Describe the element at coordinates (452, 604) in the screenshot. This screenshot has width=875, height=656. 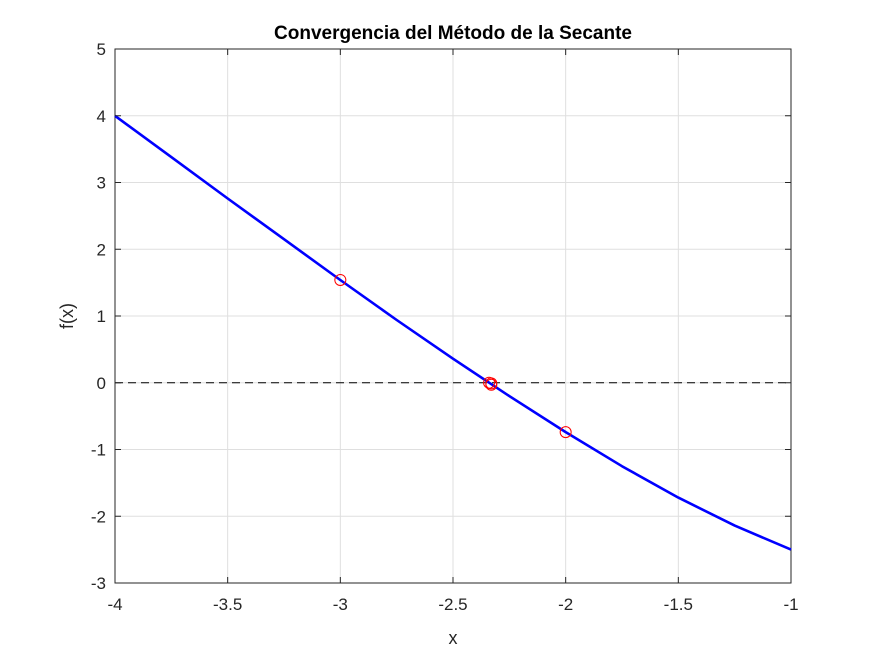
I see `x-tick-label: -2.5` at that location.